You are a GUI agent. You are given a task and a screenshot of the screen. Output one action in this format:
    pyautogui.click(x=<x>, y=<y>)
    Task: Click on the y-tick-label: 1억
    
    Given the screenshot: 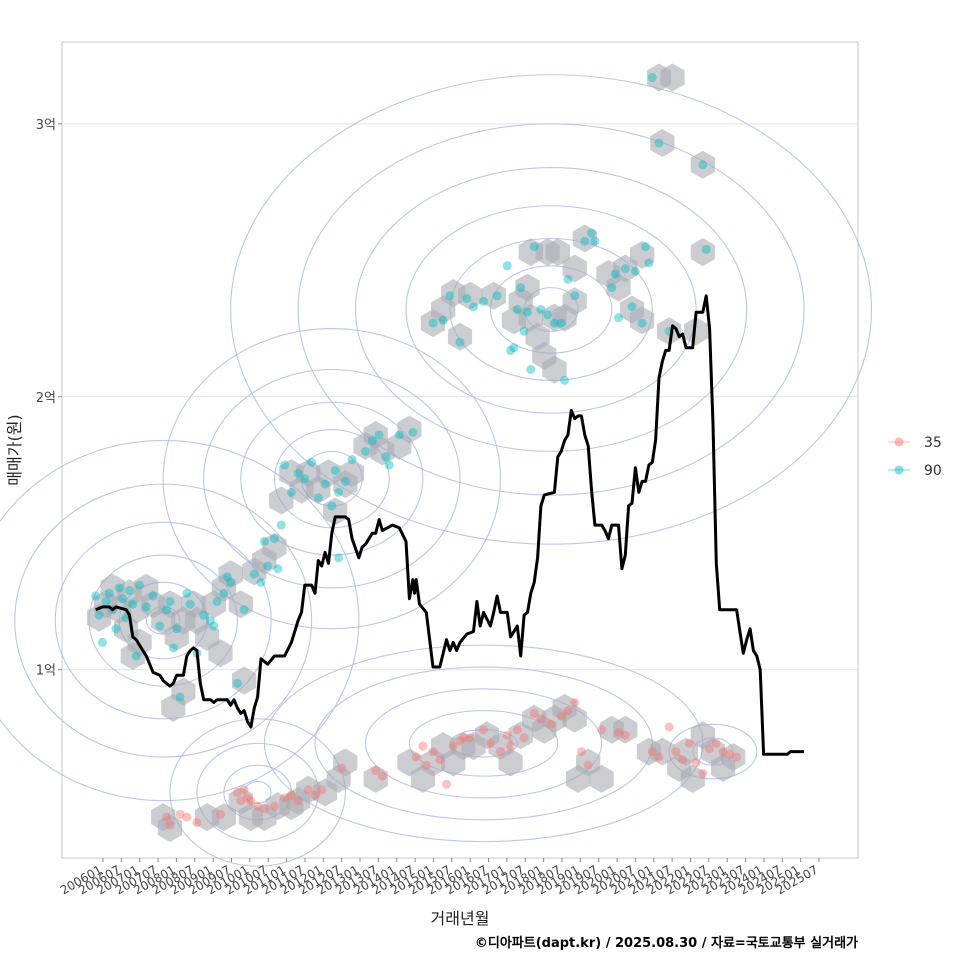 What is the action you would take?
    pyautogui.click(x=46, y=671)
    